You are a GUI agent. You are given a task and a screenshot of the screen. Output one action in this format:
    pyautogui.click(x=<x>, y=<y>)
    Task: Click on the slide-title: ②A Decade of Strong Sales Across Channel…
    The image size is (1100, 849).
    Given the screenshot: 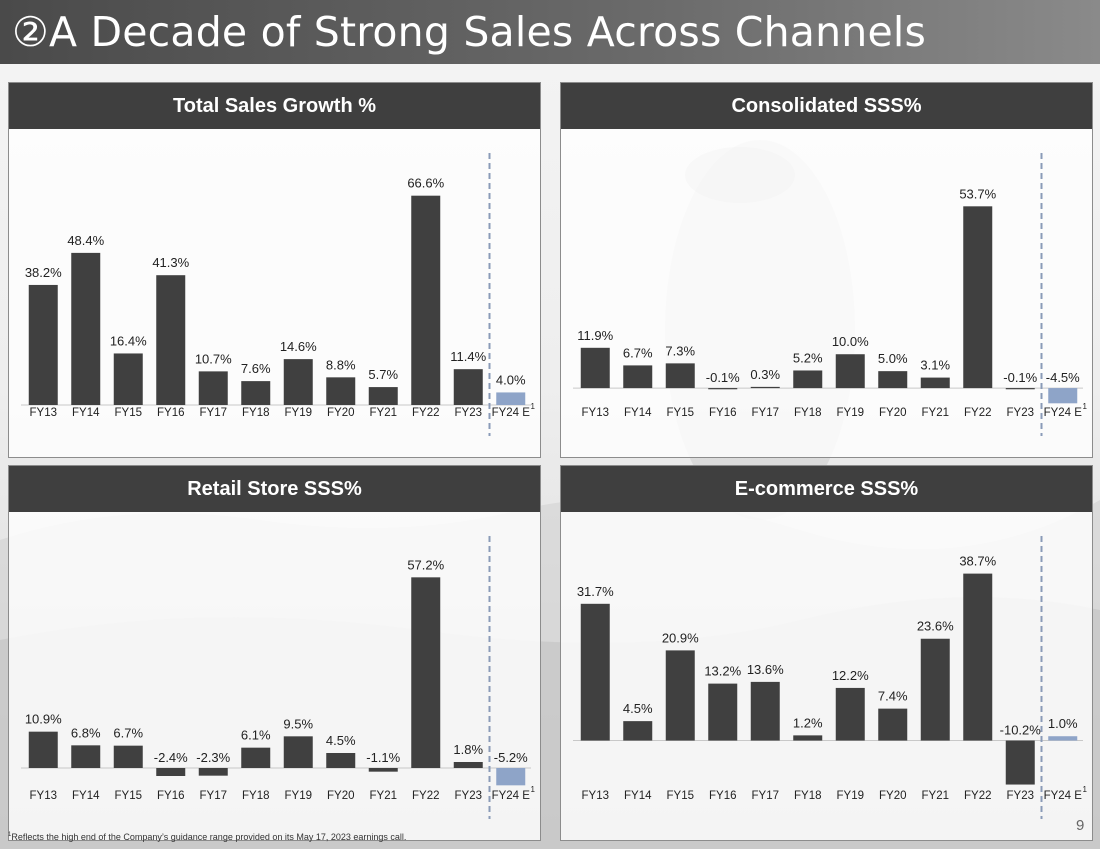 What is the action you would take?
    pyautogui.click(x=469, y=32)
    